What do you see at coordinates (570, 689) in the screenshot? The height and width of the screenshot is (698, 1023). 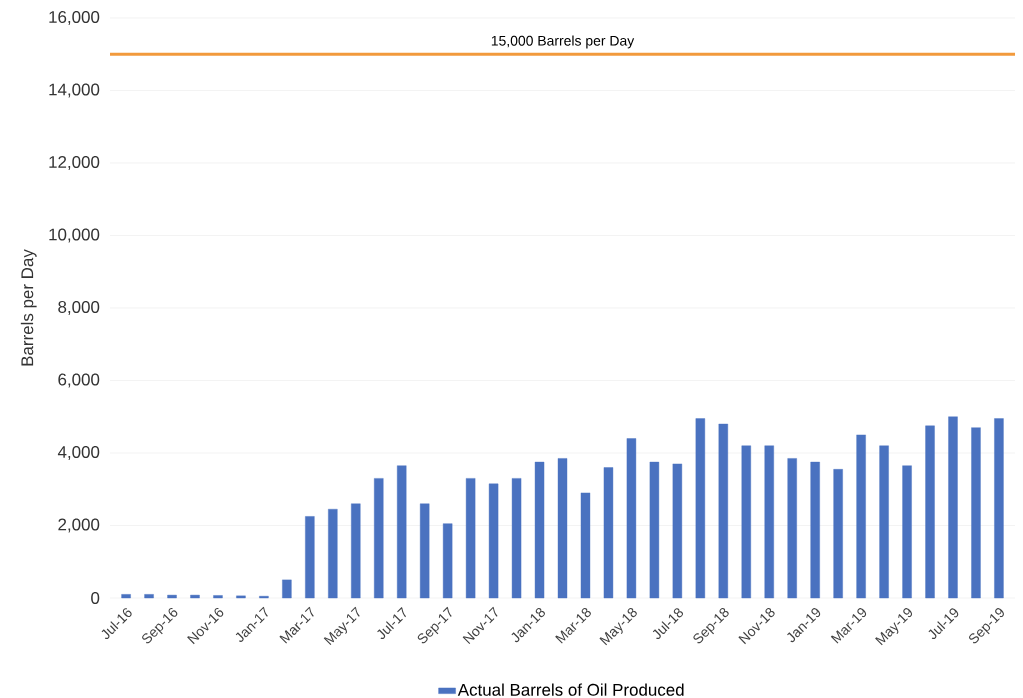 I see `legend-label: Actual Barrels of Oil Produced` at bounding box center [570, 689].